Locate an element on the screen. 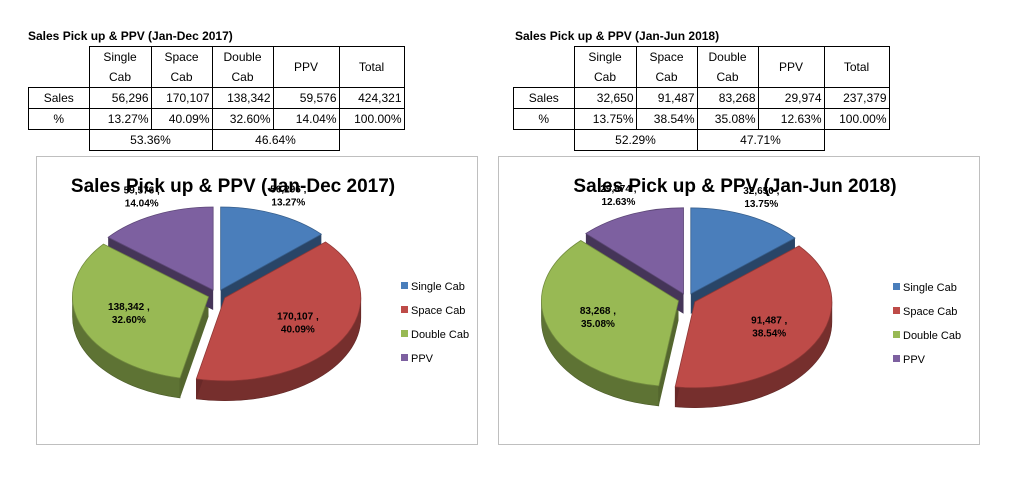  data-label: 14.04% is located at coordinates (142, 204).